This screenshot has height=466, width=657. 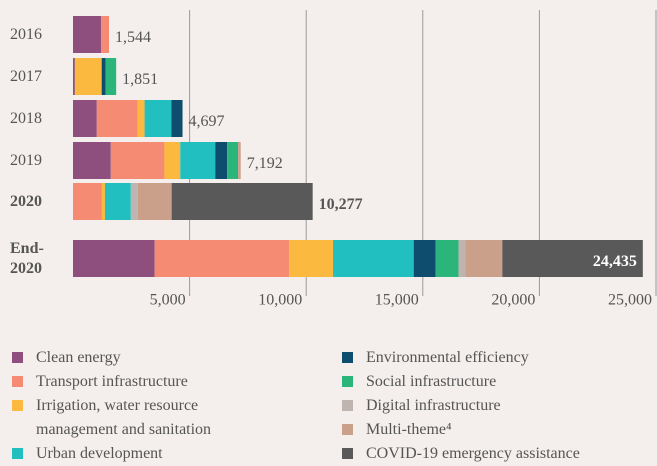 I want to click on category-label: 2018, so click(x=26, y=118).